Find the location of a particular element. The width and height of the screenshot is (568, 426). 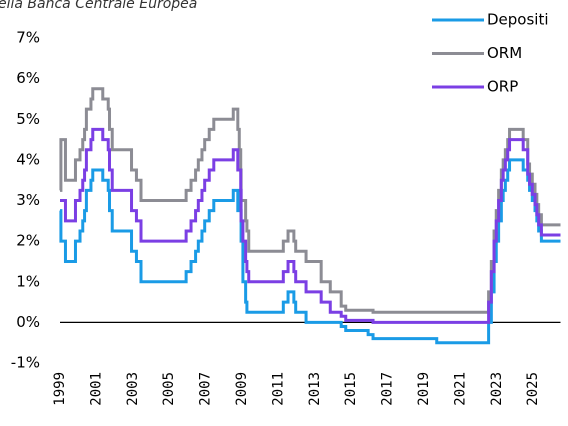

y-tick-label: 2% is located at coordinates (28, 241).